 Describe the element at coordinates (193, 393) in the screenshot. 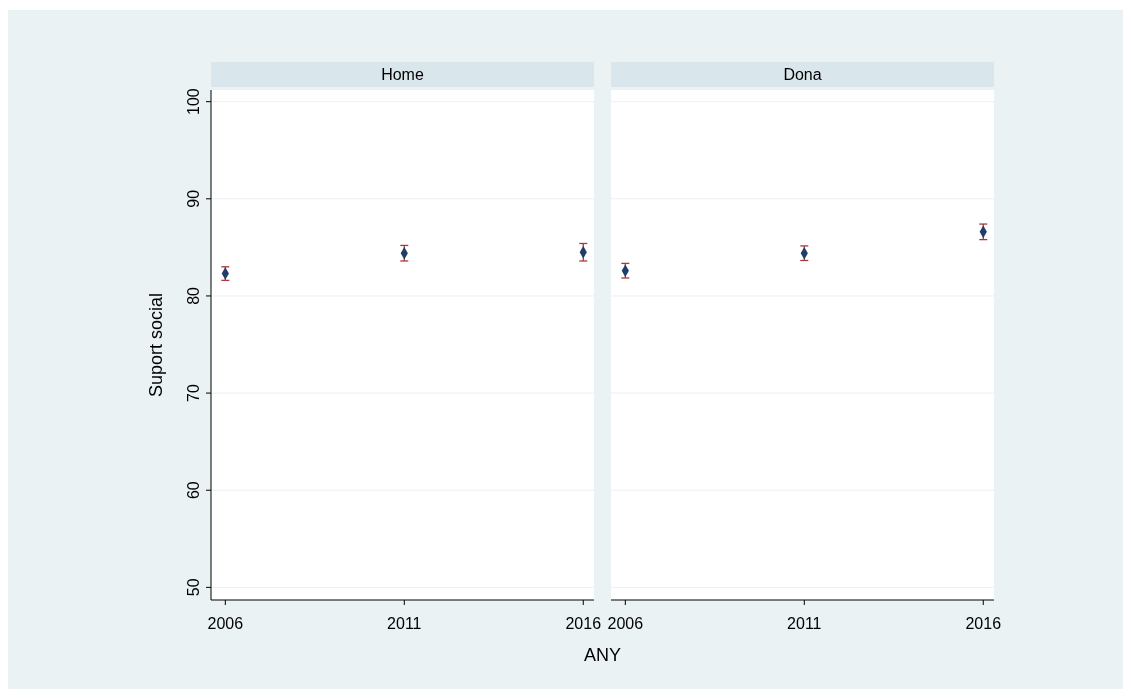

I see `y-tick-label: 70` at that location.